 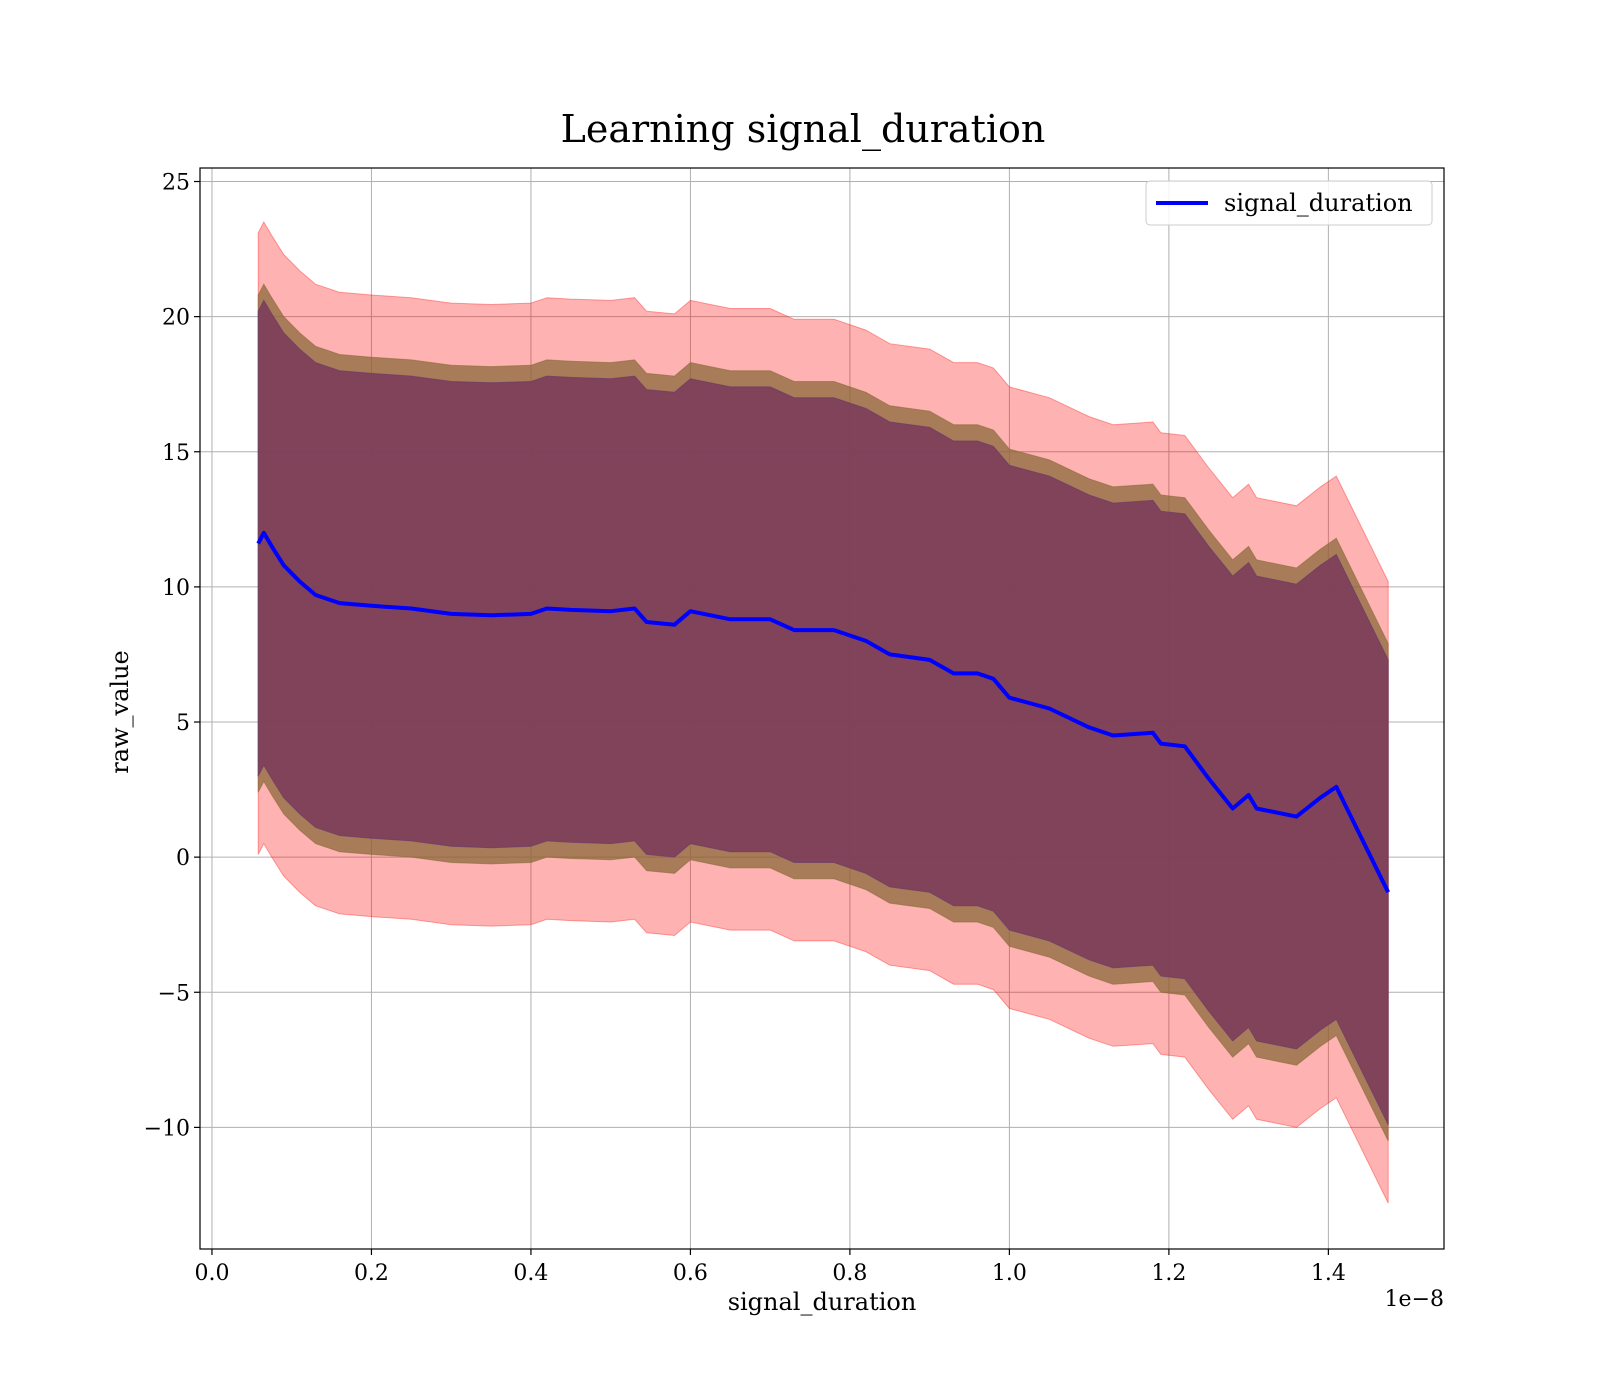 What do you see at coordinates (167, 1128) in the screenshot?
I see `y-tick-label: −10` at bounding box center [167, 1128].